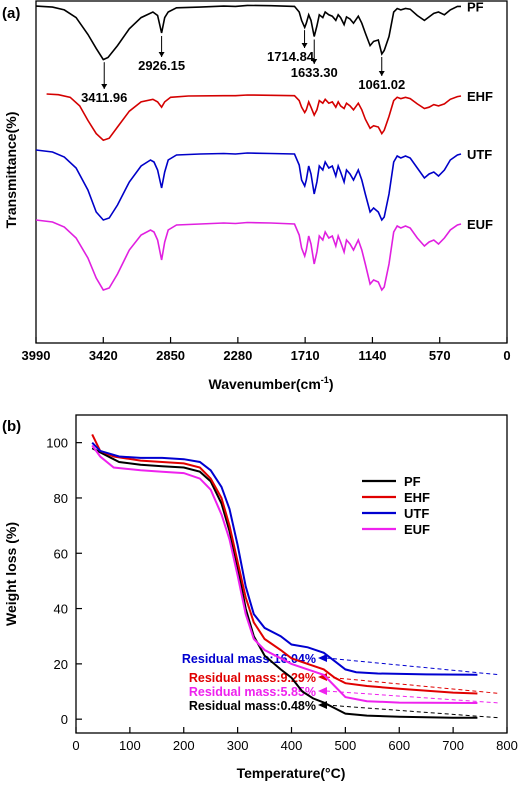 This screenshot has width=520, height=787. Describe the element at coordinates (103, 355) in the screenshot. I see `ftir-x-tick-label: 3420` at that location.